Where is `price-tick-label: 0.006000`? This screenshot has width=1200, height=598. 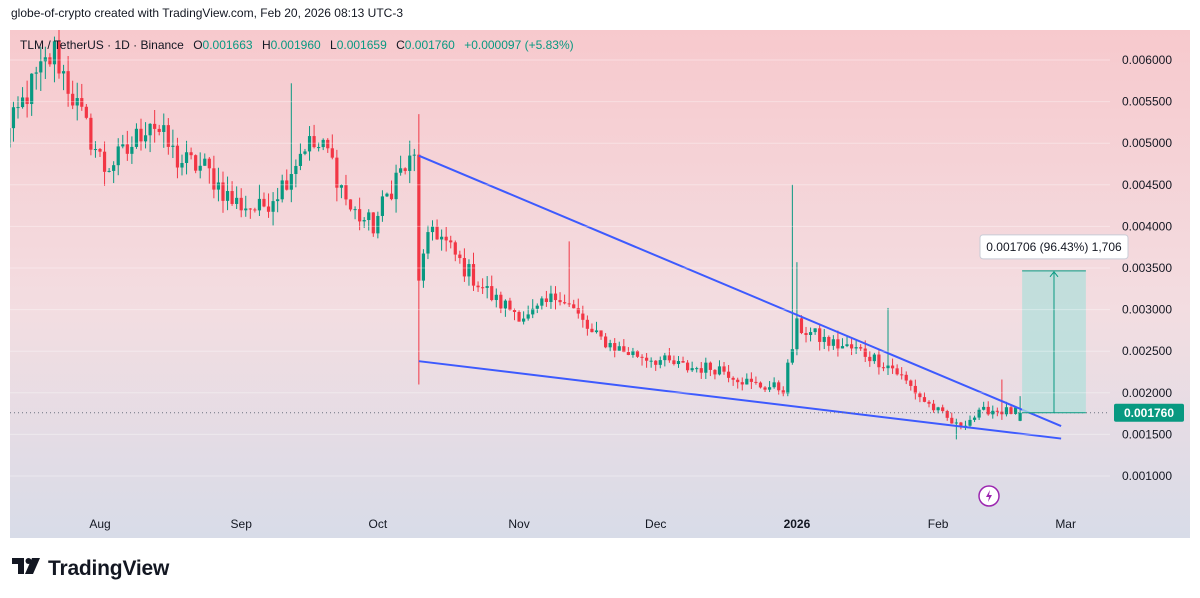
price-tick-label: 0.006000 is located at coordinates (1147, 60).